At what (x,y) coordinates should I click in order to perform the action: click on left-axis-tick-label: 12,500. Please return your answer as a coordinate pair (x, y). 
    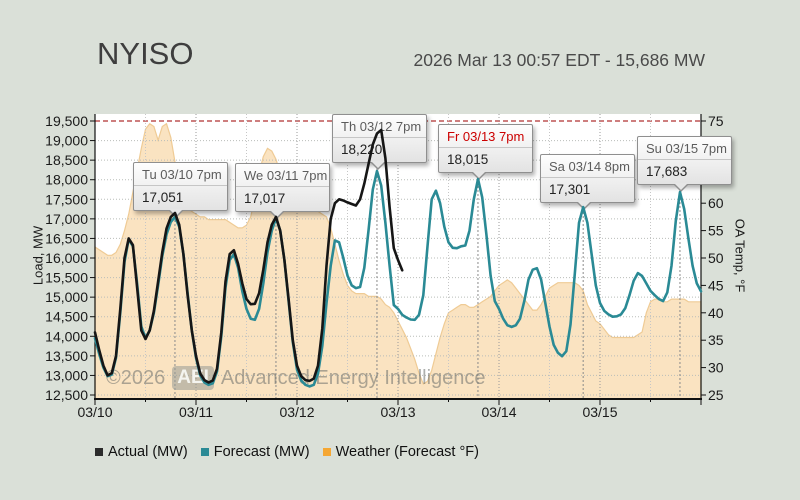
    Looking at the image, I should click on (66, 395).